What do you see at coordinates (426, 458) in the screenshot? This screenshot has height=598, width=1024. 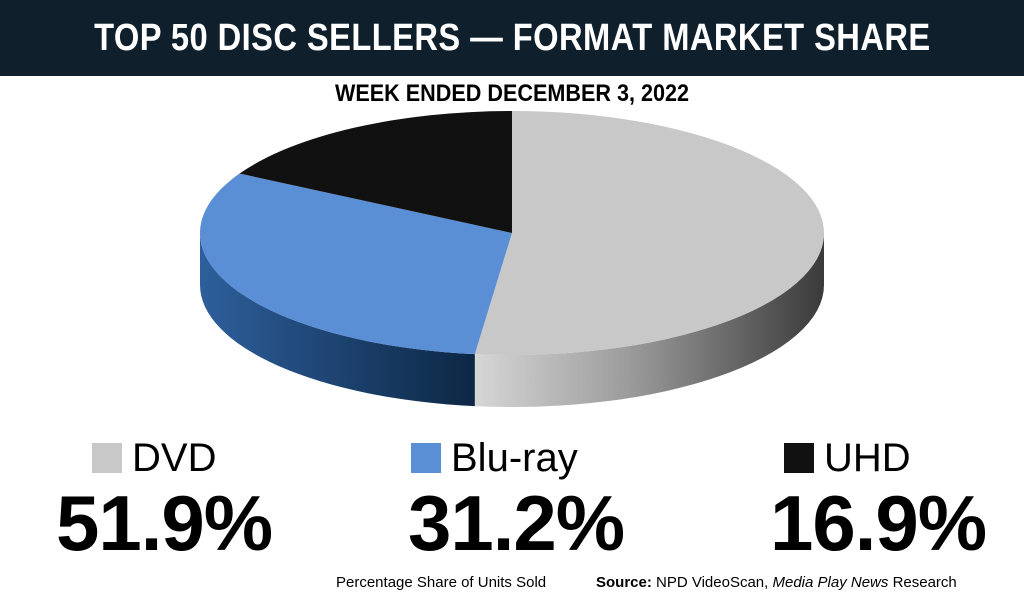 I see `legend-swatch-bluray` at bounding box center [426, 458].